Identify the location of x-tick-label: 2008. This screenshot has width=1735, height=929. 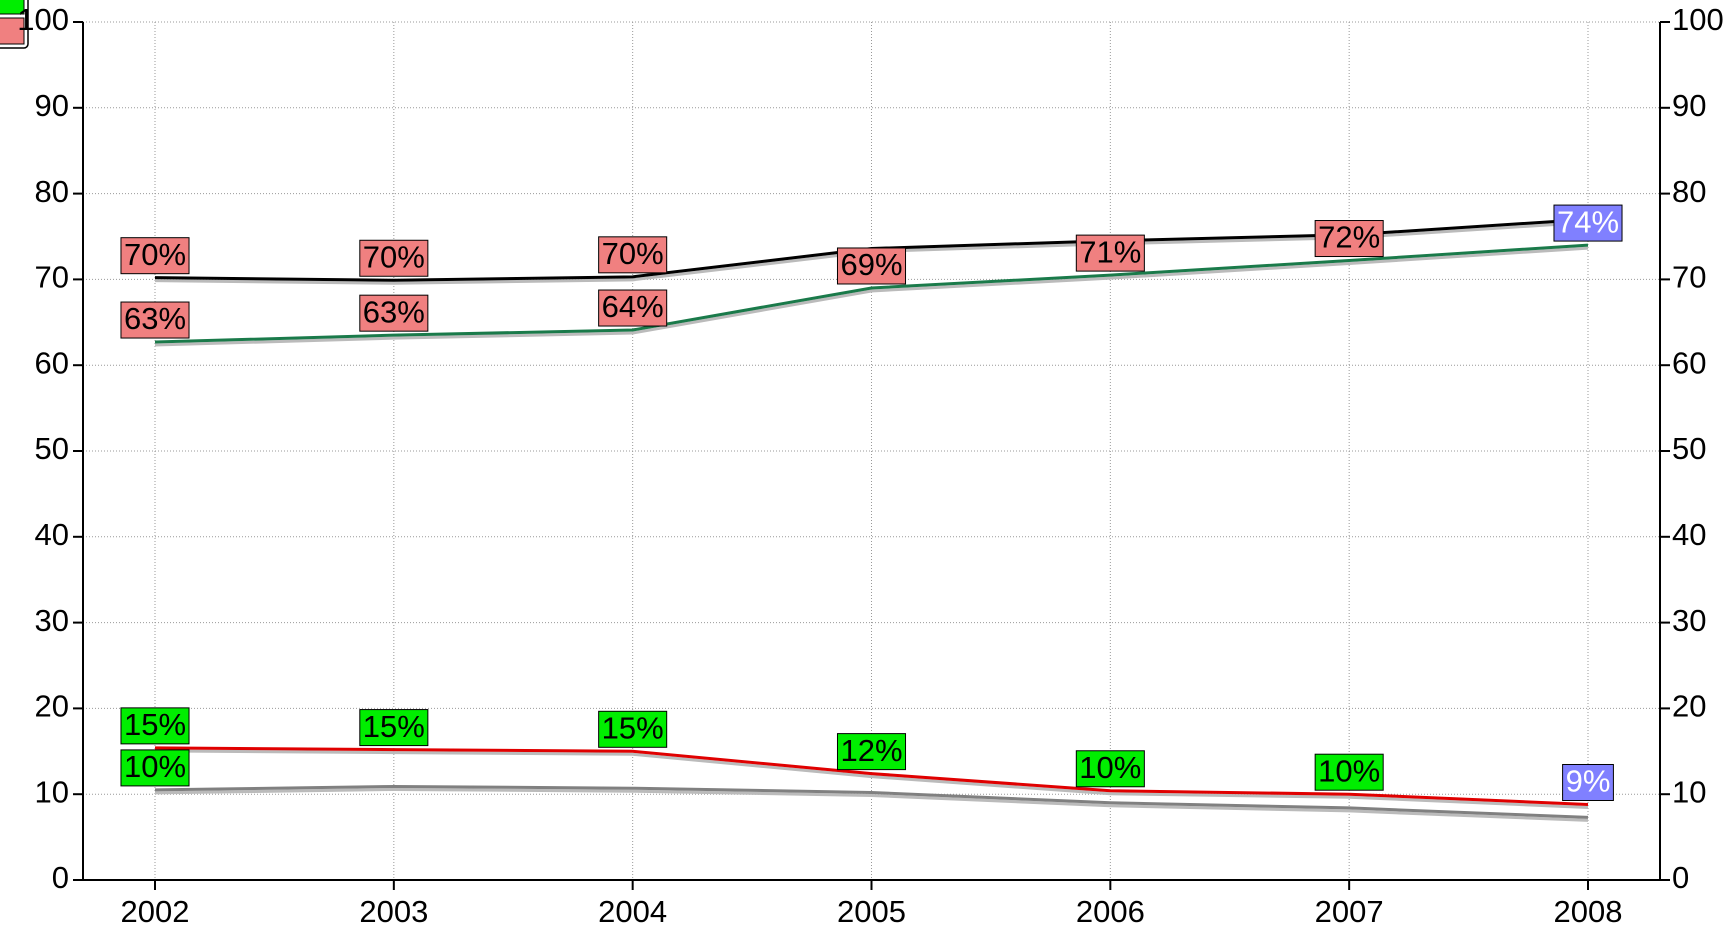
(1588, 911).